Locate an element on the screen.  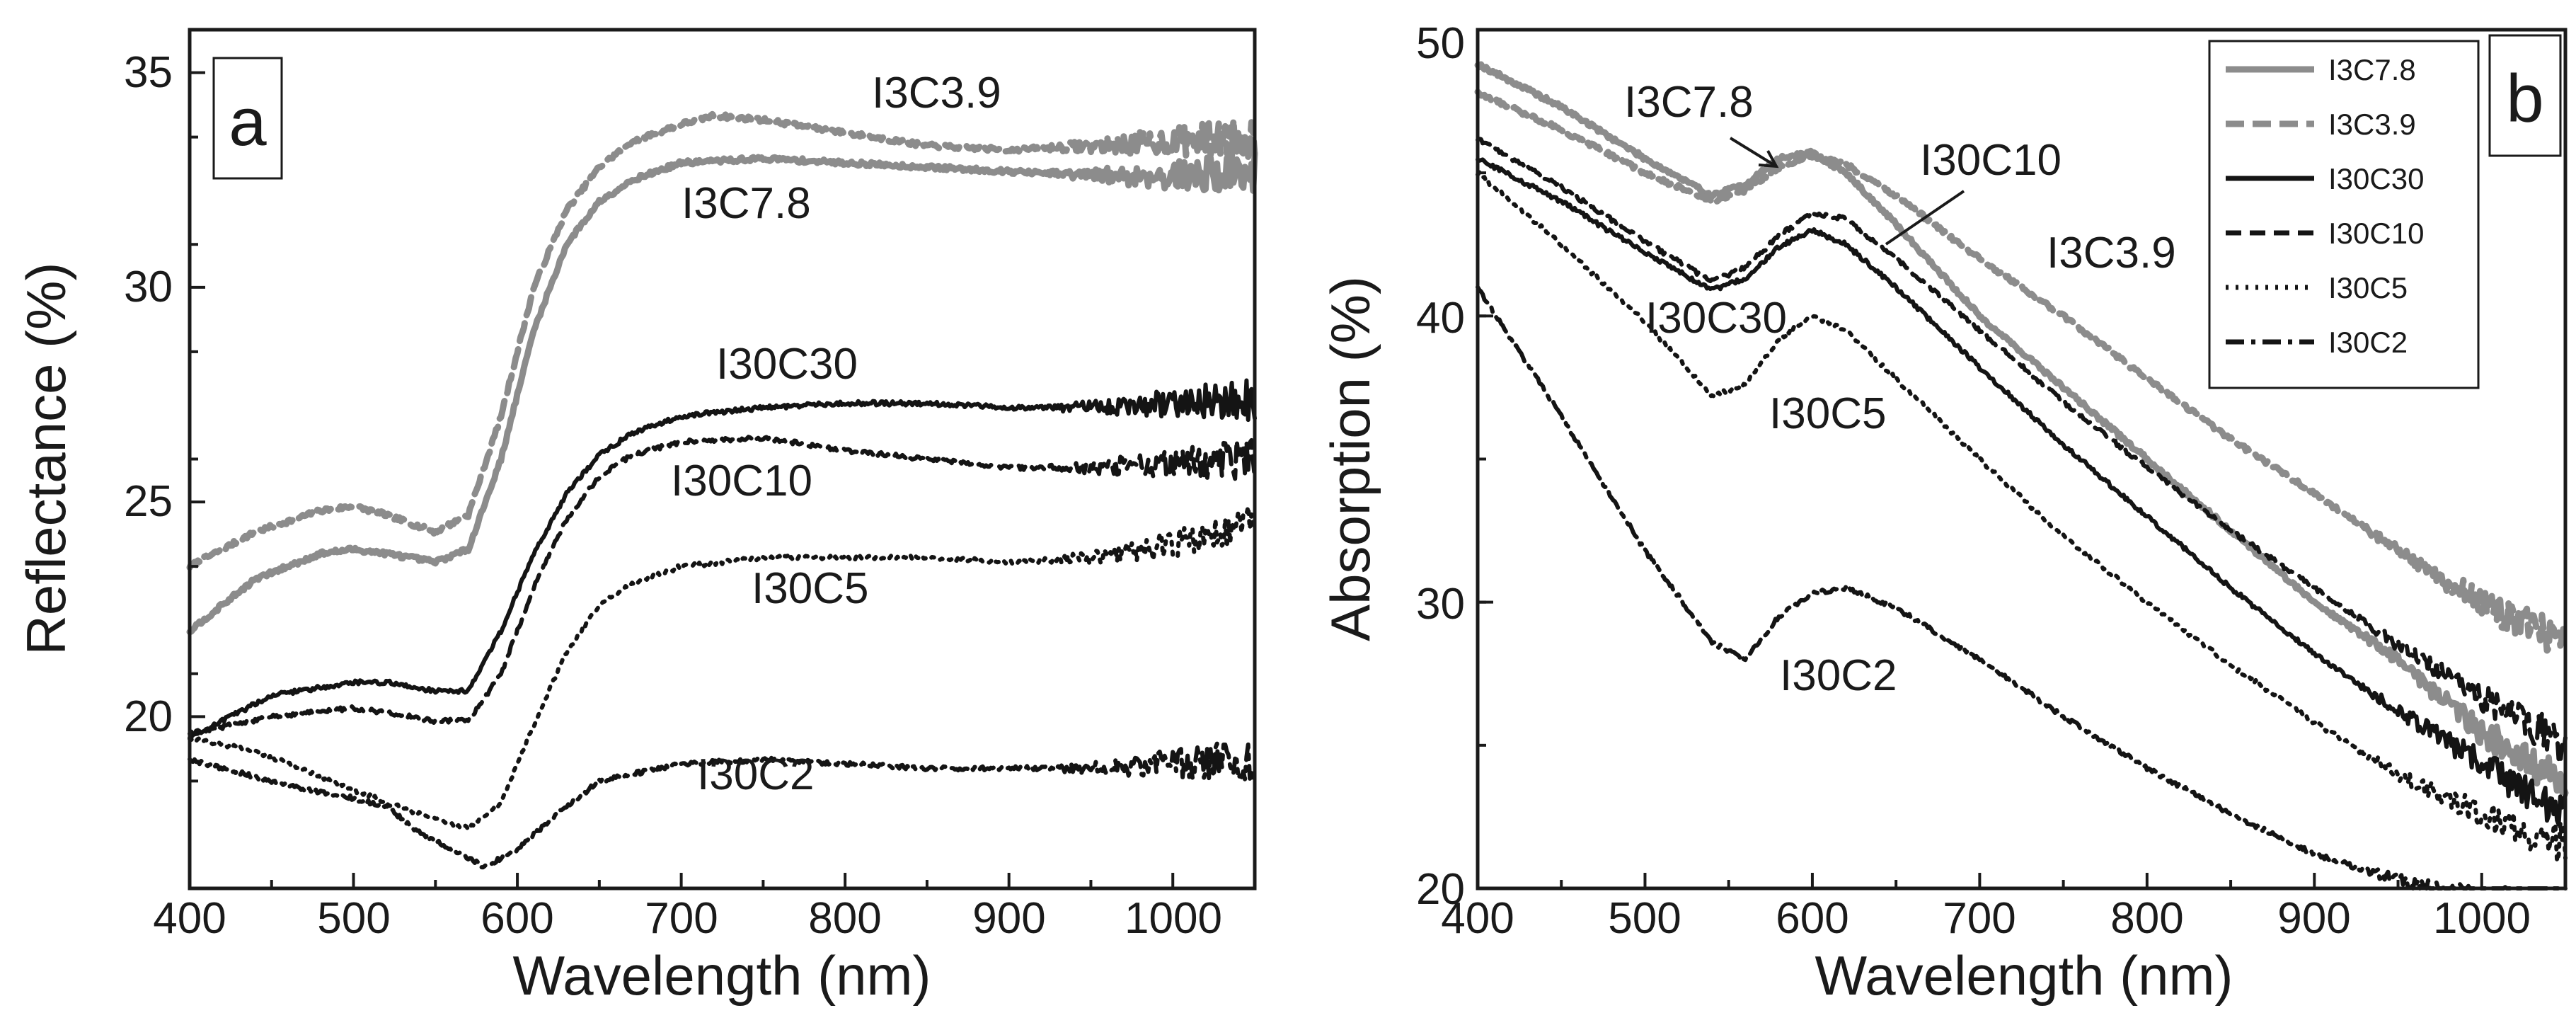
curve-label-i30c2-b: I30C2 is located at coordinates (1839, 675).